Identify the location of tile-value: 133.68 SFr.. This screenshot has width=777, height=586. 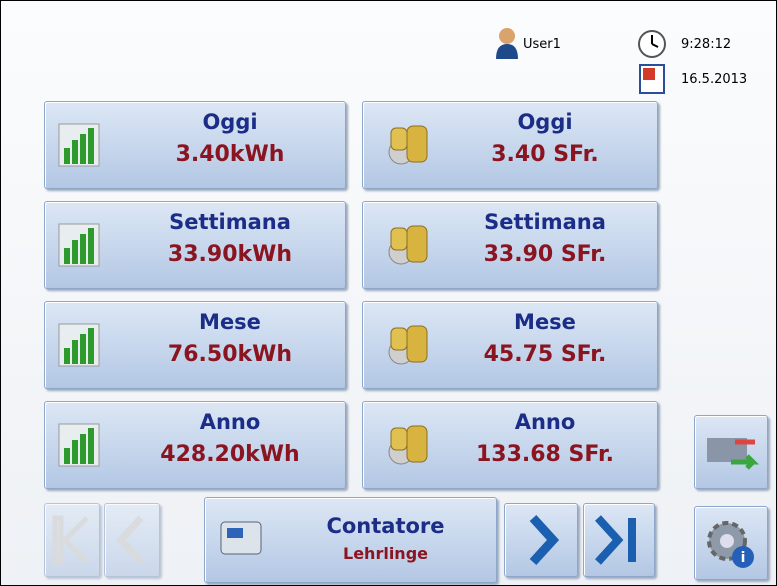
(545, 454).